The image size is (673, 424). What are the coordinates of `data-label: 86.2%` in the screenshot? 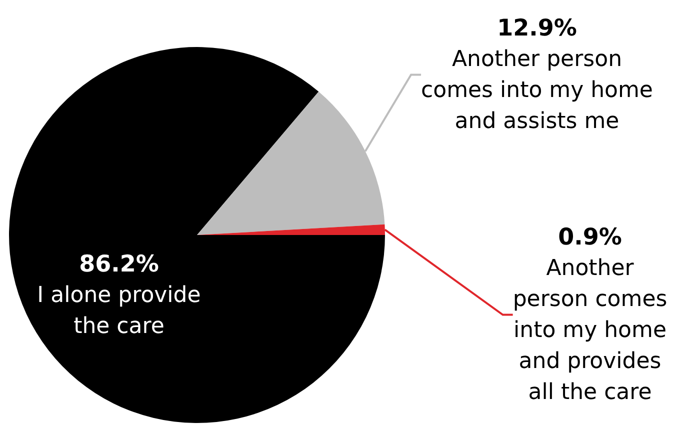 It's located at (119, 265).